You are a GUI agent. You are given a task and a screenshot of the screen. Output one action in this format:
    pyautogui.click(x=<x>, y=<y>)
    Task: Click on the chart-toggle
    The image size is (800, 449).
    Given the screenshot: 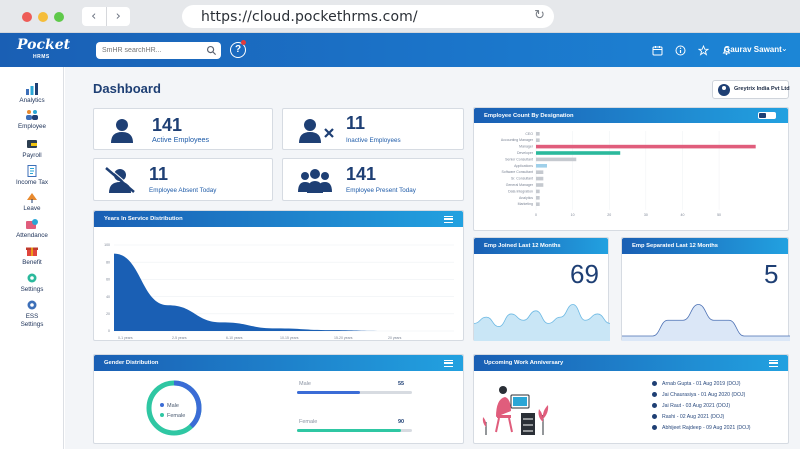 What is the action you would take?
    pyautogui.click(x=767, y=115)
    